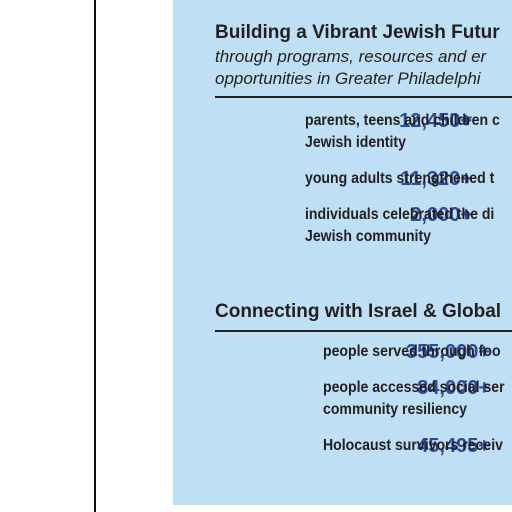 This screenshot has width=512, height=512. What do you see at coordinates (355, 142) in the screenshot?
I see `stat-text: Jewish identity` at bounding box center [355, 142].